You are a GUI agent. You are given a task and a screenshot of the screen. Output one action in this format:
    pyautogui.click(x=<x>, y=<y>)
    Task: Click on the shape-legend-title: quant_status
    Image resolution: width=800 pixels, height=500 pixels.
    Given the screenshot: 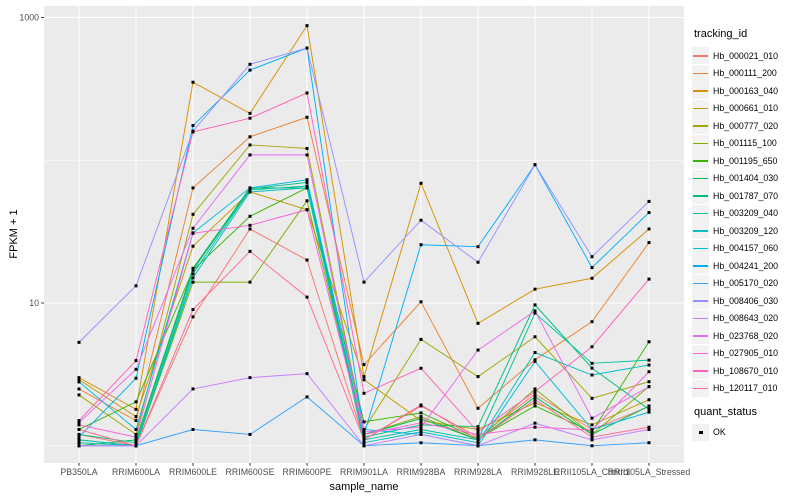 What is the action you would take?
    pyautogui.click(x=725, y=411)
    